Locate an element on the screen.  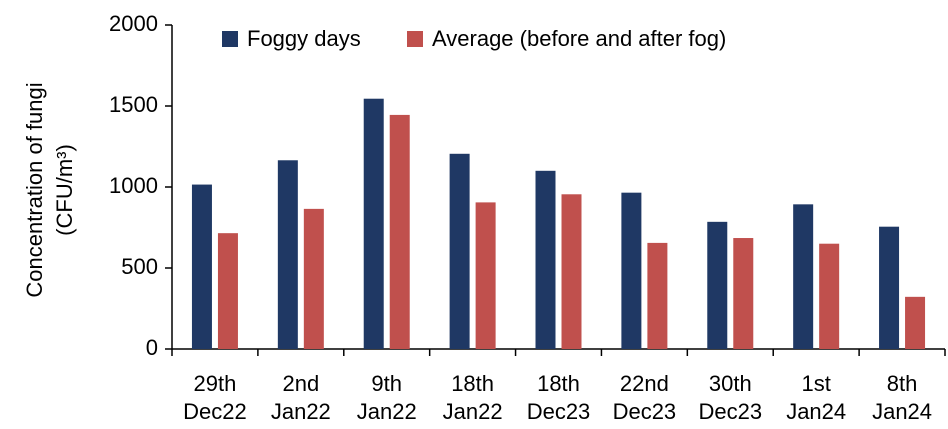
x-tick-label: 22nd is located at coordinates (644, 383).